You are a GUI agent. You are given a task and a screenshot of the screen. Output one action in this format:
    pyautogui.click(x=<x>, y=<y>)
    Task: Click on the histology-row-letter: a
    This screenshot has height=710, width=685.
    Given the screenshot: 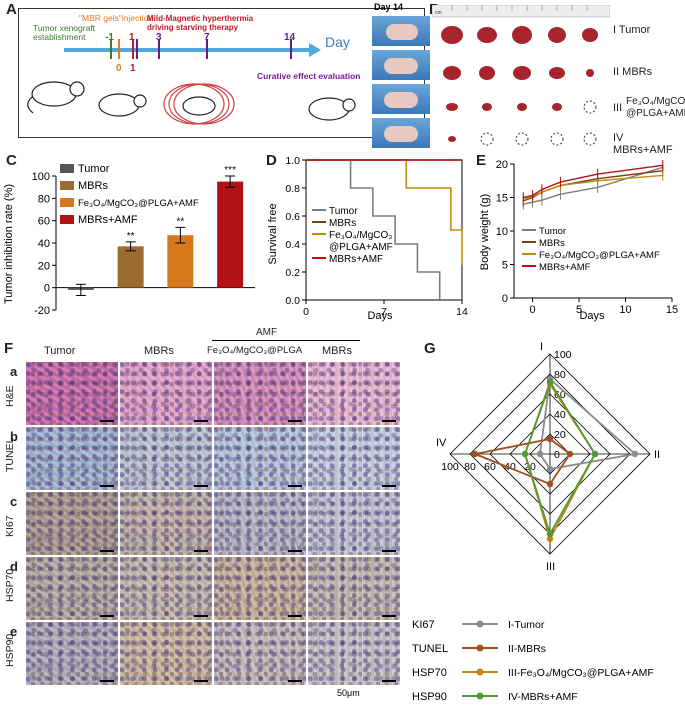 What is the action you would take?
    pyautogui.click(x=14, y=371)
    